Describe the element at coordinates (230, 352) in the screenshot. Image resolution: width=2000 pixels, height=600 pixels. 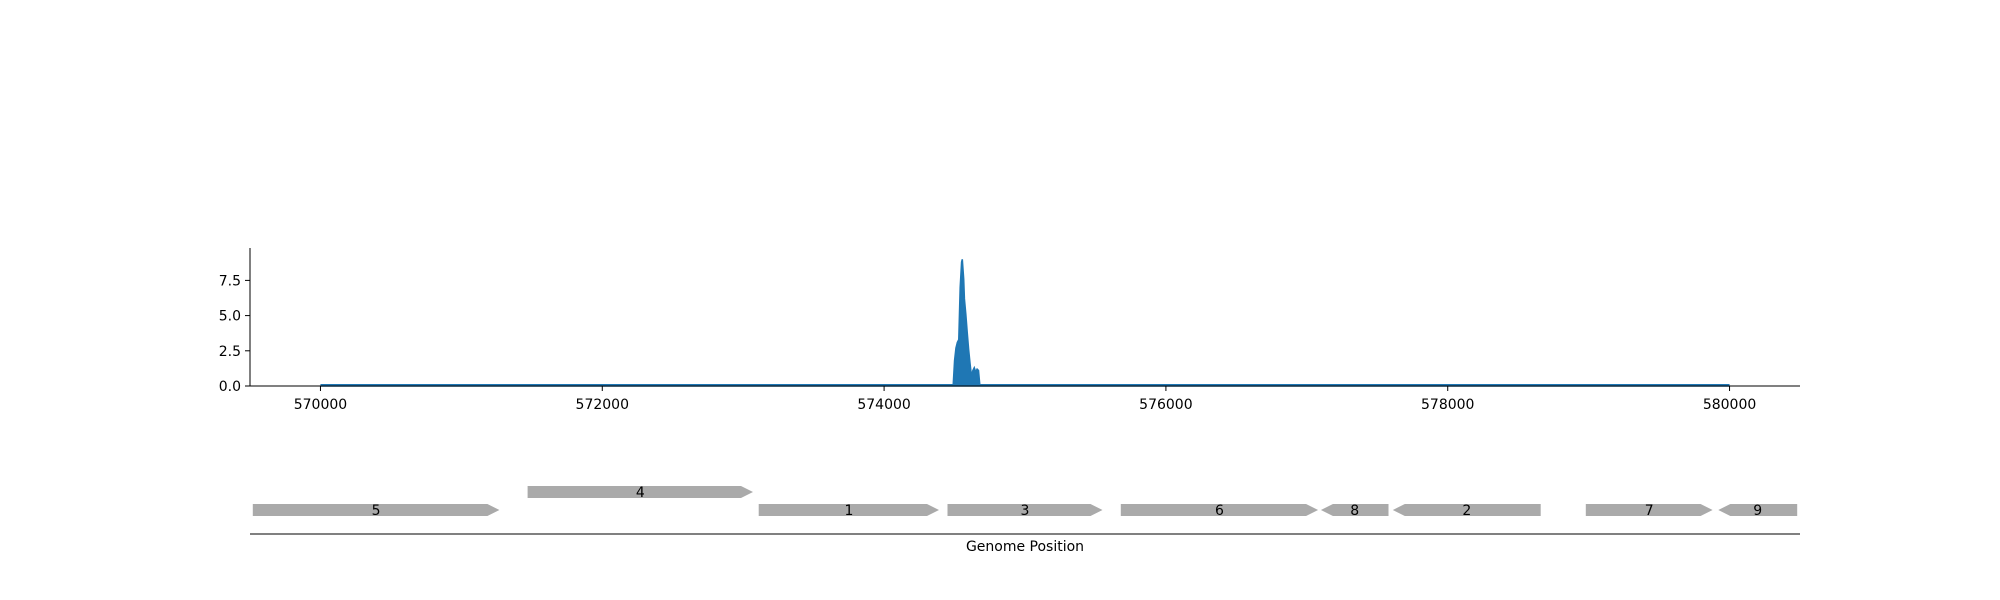
I see `y-tick-label: 2.5` at that location.